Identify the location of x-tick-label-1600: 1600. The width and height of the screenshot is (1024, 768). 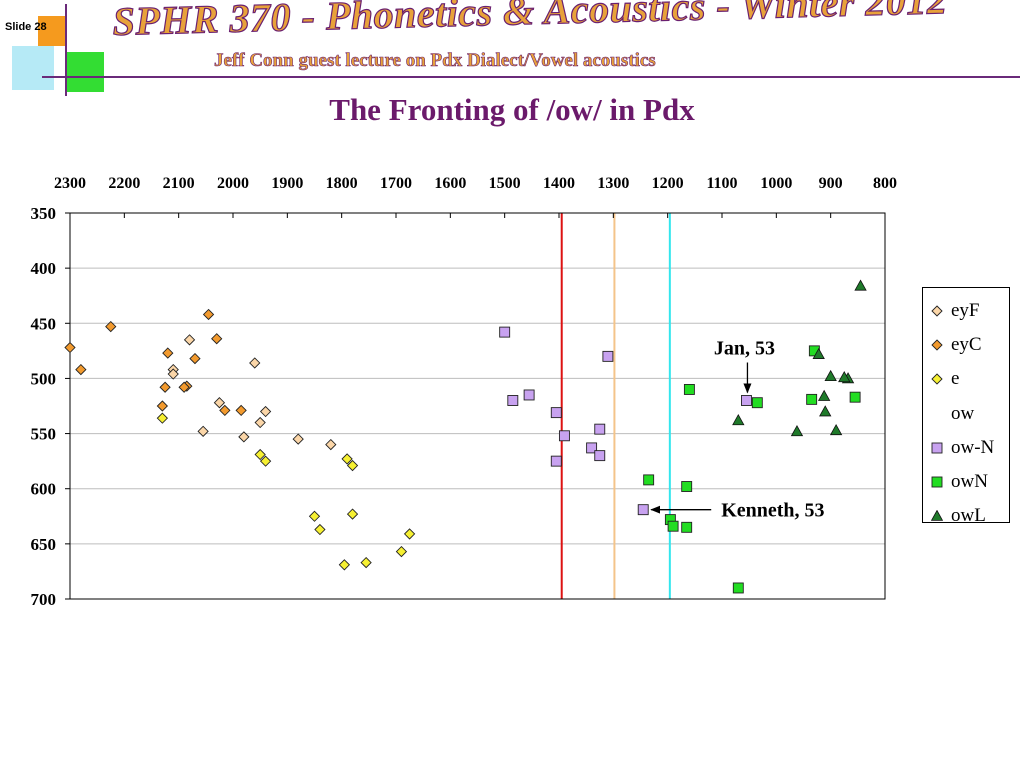
(450, 183).